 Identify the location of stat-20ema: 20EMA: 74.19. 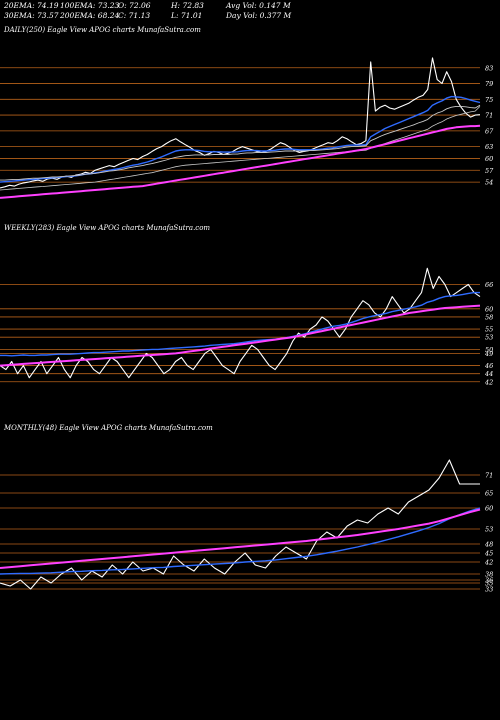
(31, 5).